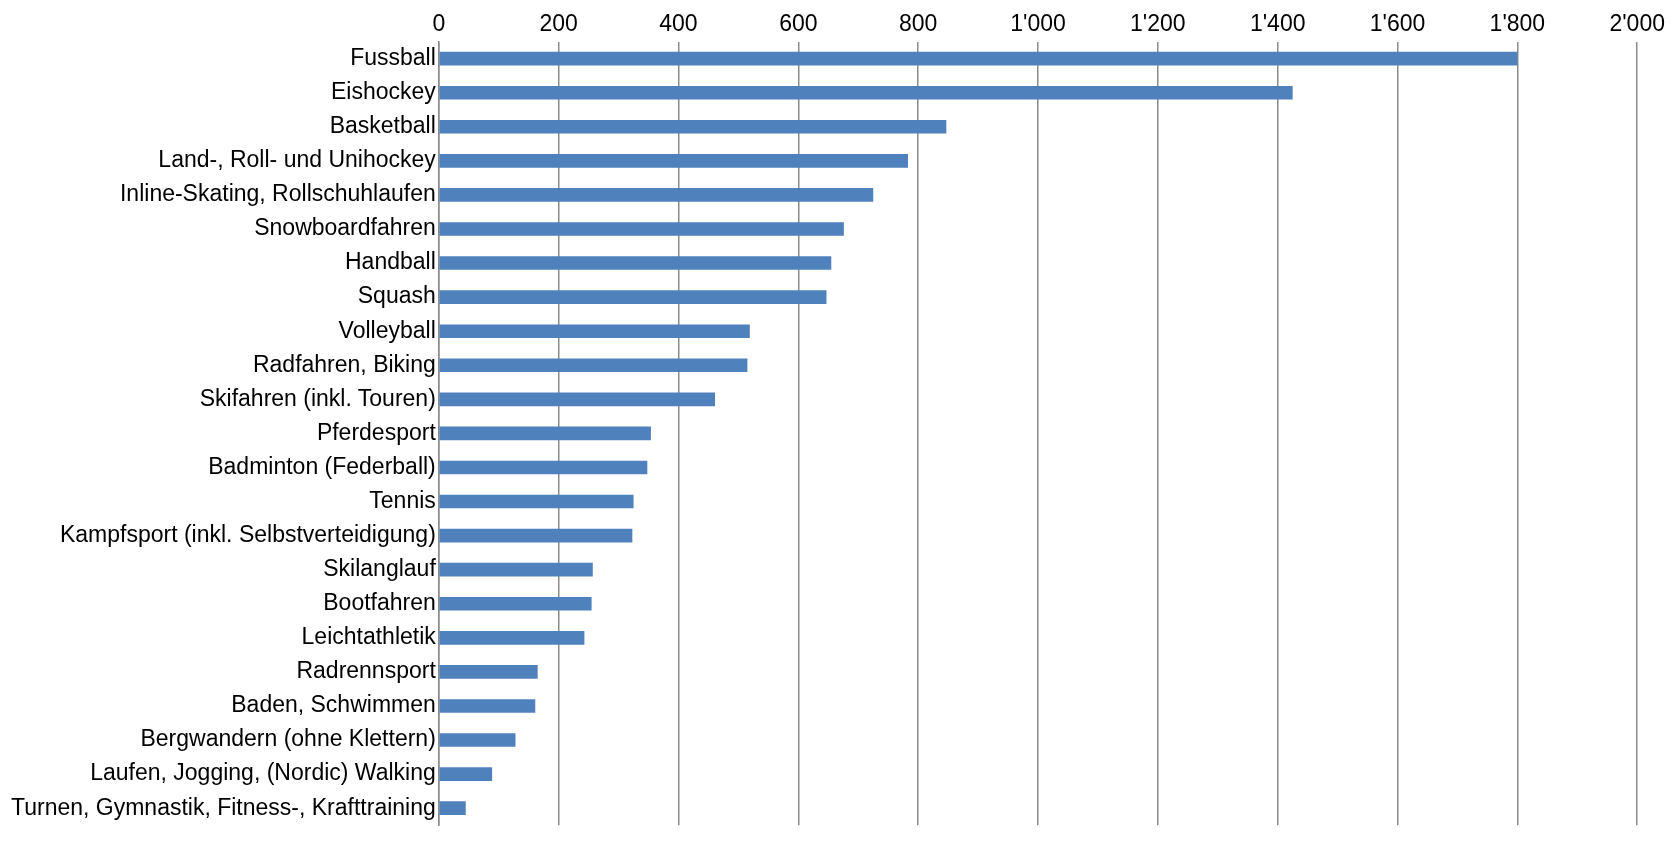 This screenshot has height=850, width=1676. What do you see at coordinates (439, 23) in the screenshot?
I see `x-tick-label: 0` at bounding box center [439, 23].